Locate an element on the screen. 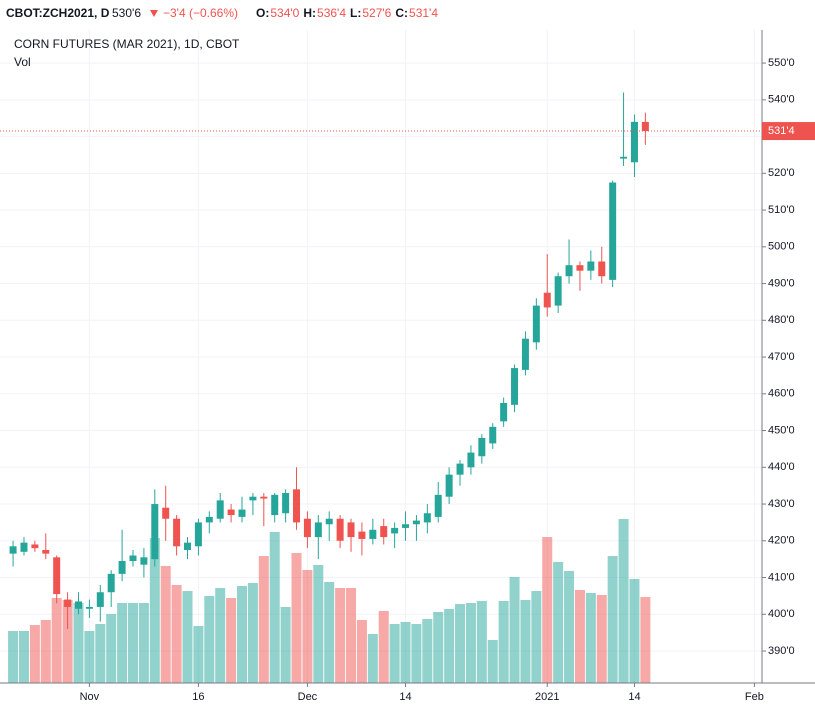 The height and width of the screenshot is (718, 815). ohlc-label: H: is located at coordinates (309, 13).